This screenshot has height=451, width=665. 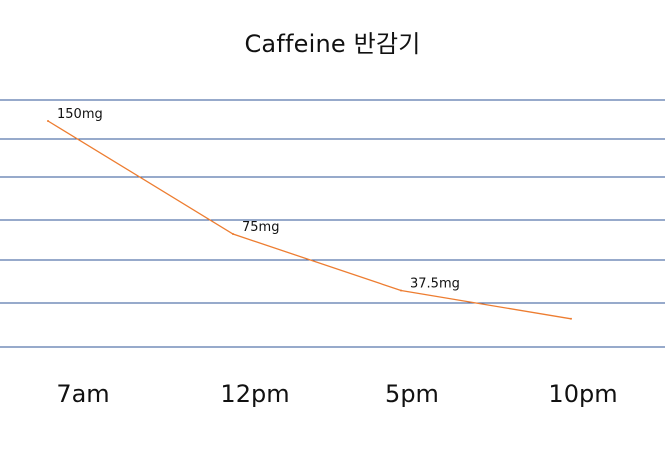 I want to click on chart-title: Caffeine 반감기, so click(x=332, y=44).